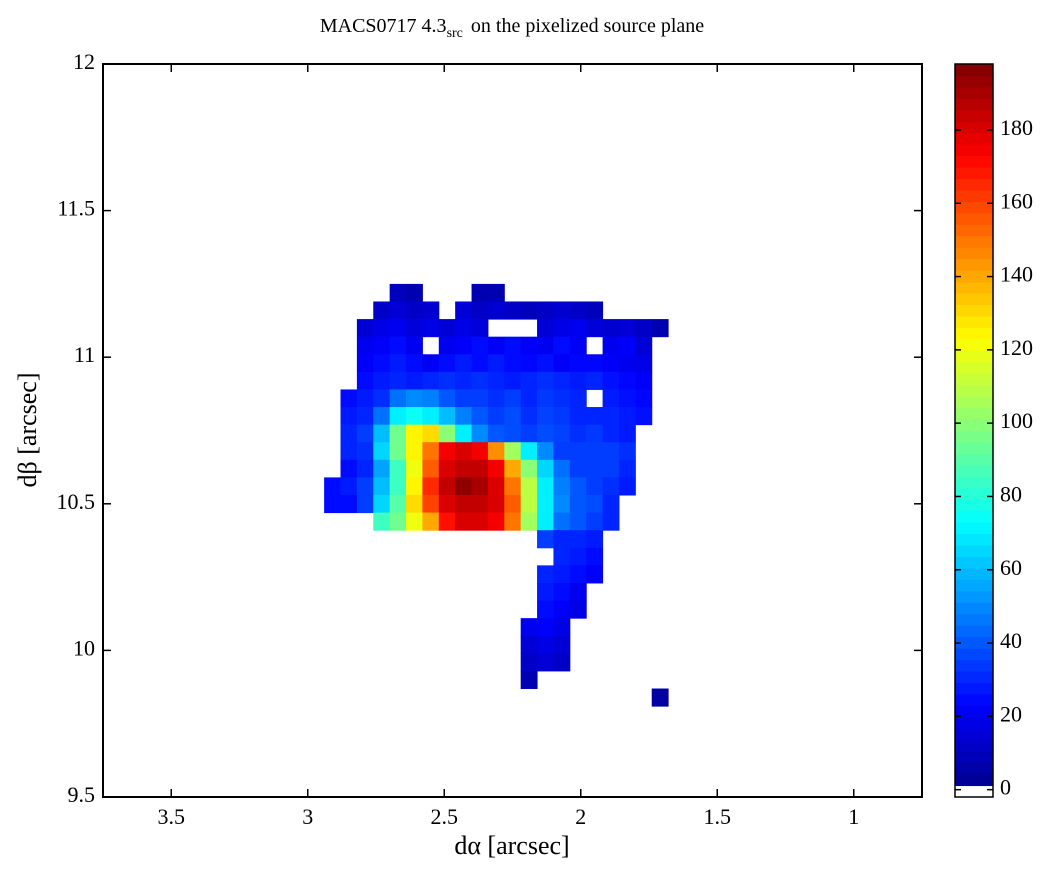  What do you see at coordinates (84, 354) in the screenshot?
I see `y-tick-label: 11` at bounding box center [84, 354].